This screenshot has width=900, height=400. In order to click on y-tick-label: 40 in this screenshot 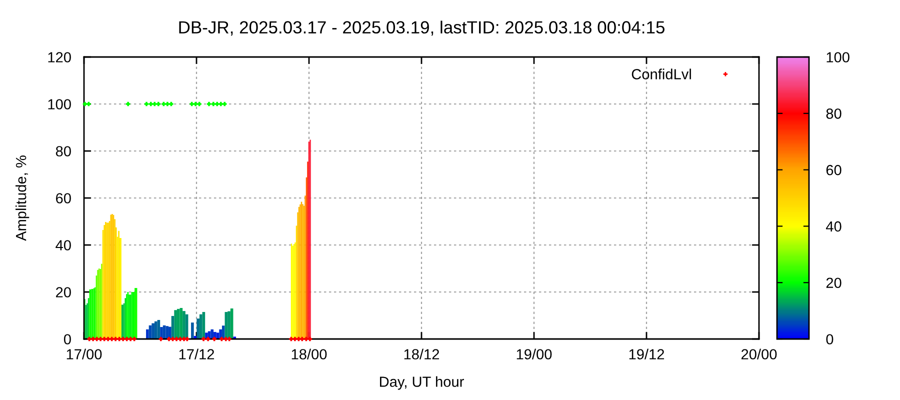, I will do `click(63, 245)`.